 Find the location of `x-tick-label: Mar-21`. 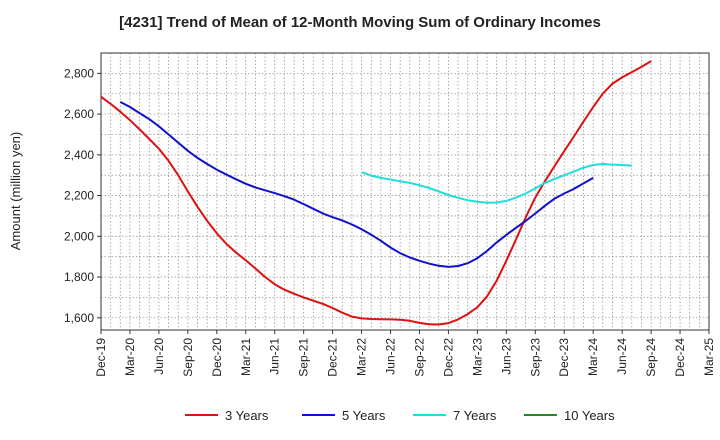

x-tick-label: Mar-21 is located at coordinates (246, 357).